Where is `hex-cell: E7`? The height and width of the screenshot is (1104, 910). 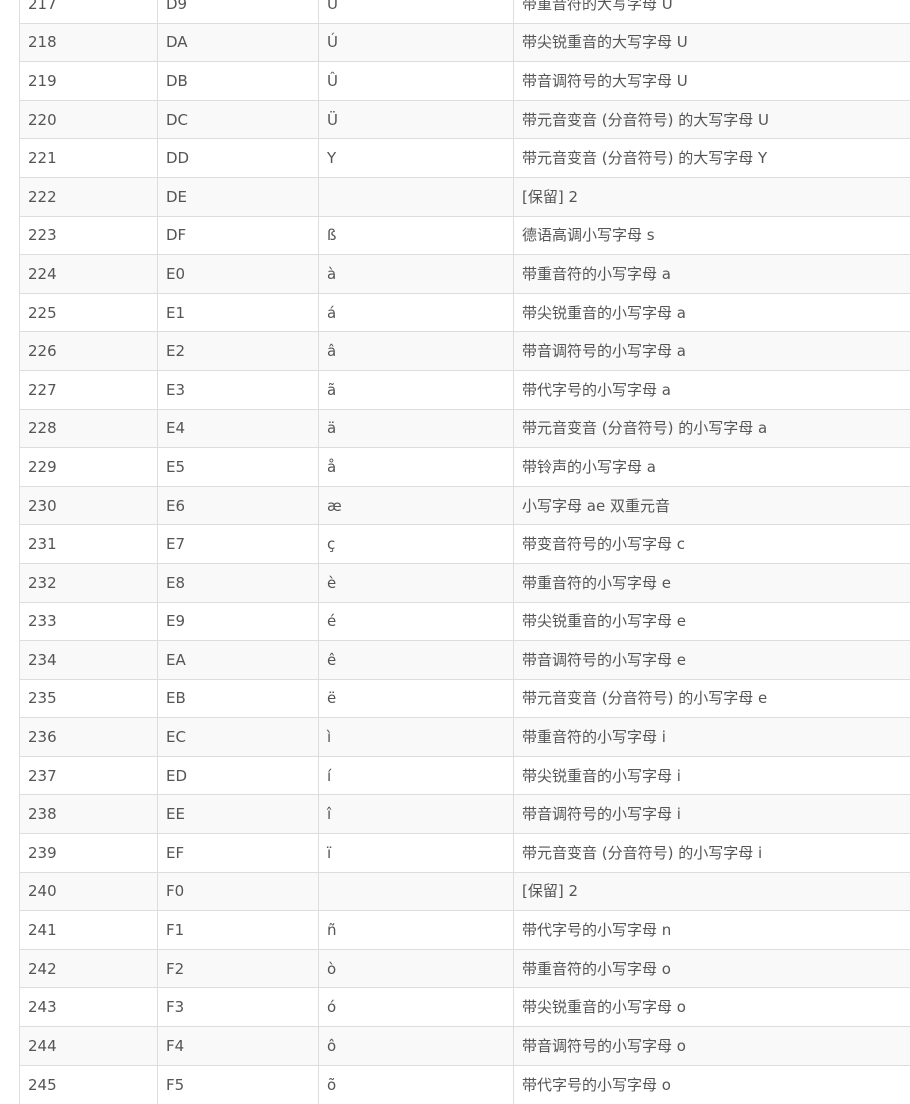
hex-cell: E7 is located at coordinates (238, 544).